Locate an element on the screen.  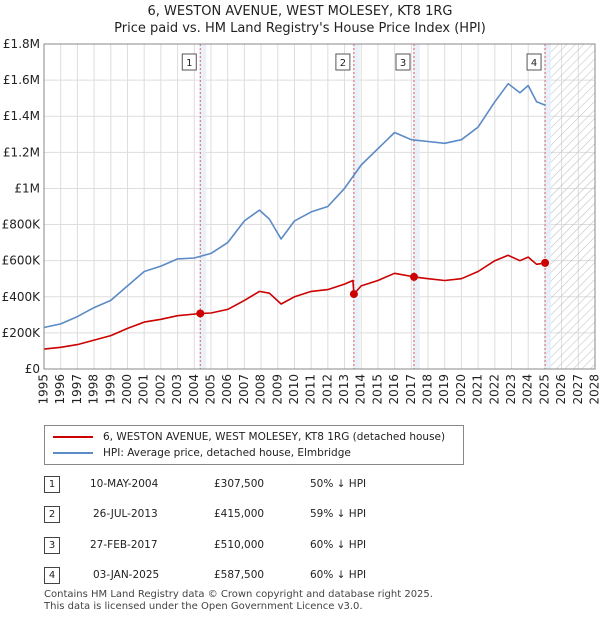
x-tick-label: 2000 is located at coordinates (127, 389).